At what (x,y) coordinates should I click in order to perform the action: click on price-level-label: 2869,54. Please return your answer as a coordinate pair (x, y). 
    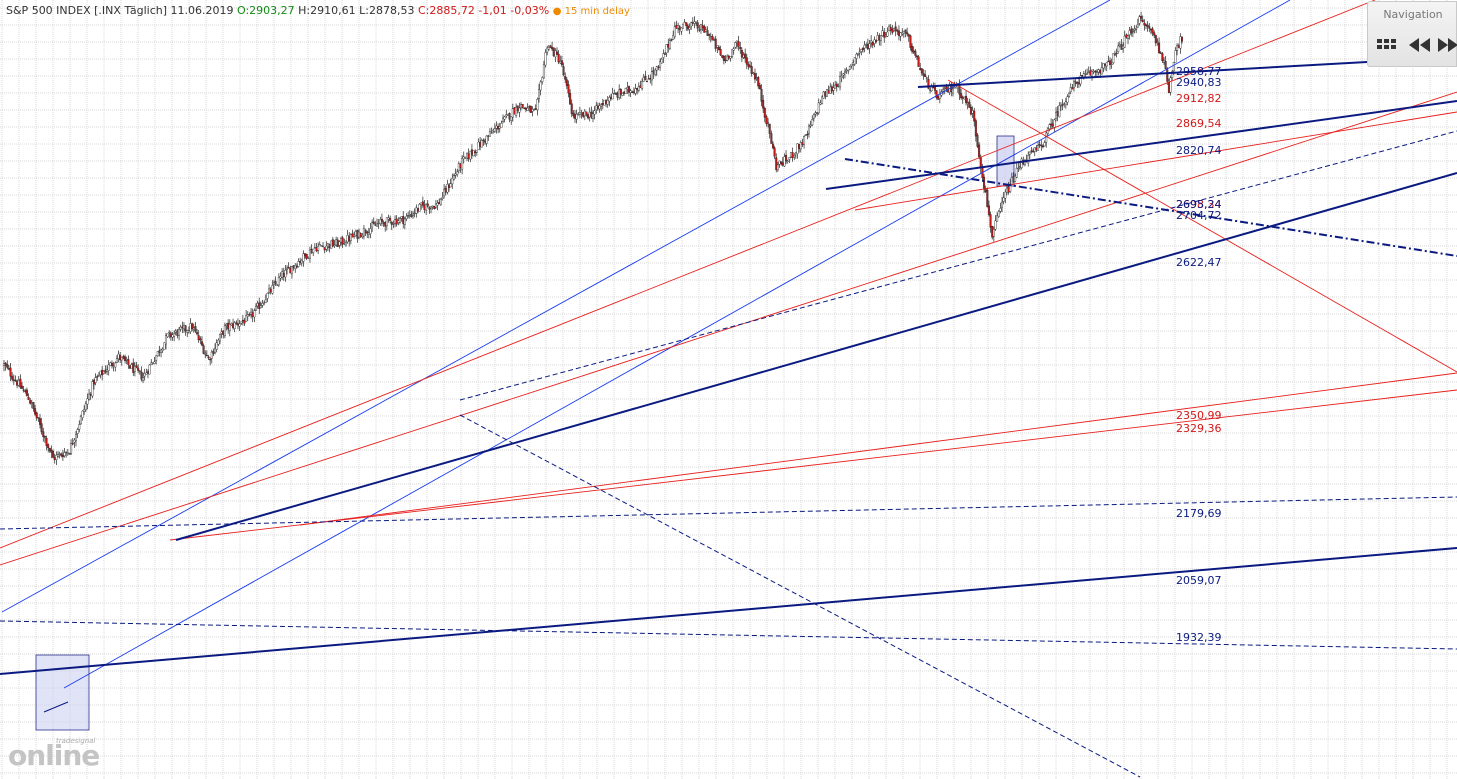
    Looking at the image, I should click on (1199, 123).